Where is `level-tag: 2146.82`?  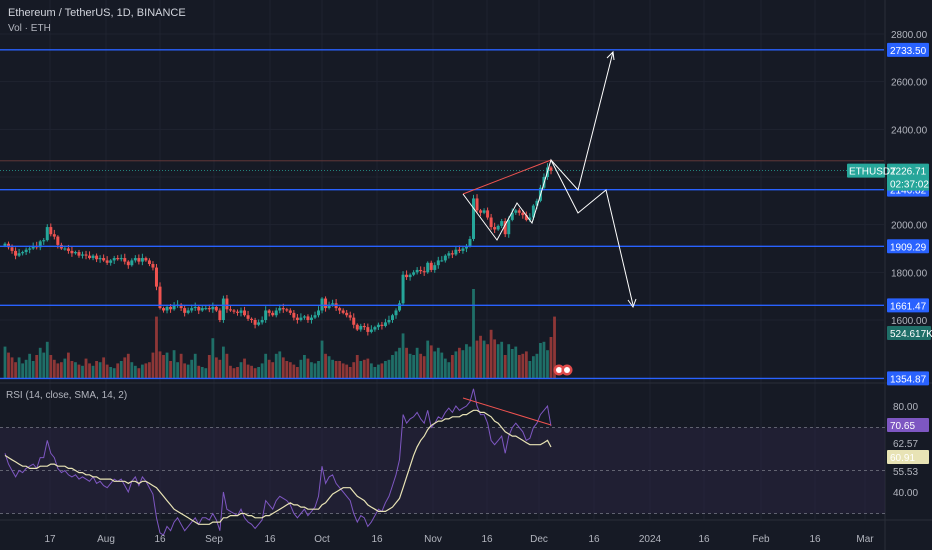
level-tag: 2146.82 is located at coordinates (908, 191).